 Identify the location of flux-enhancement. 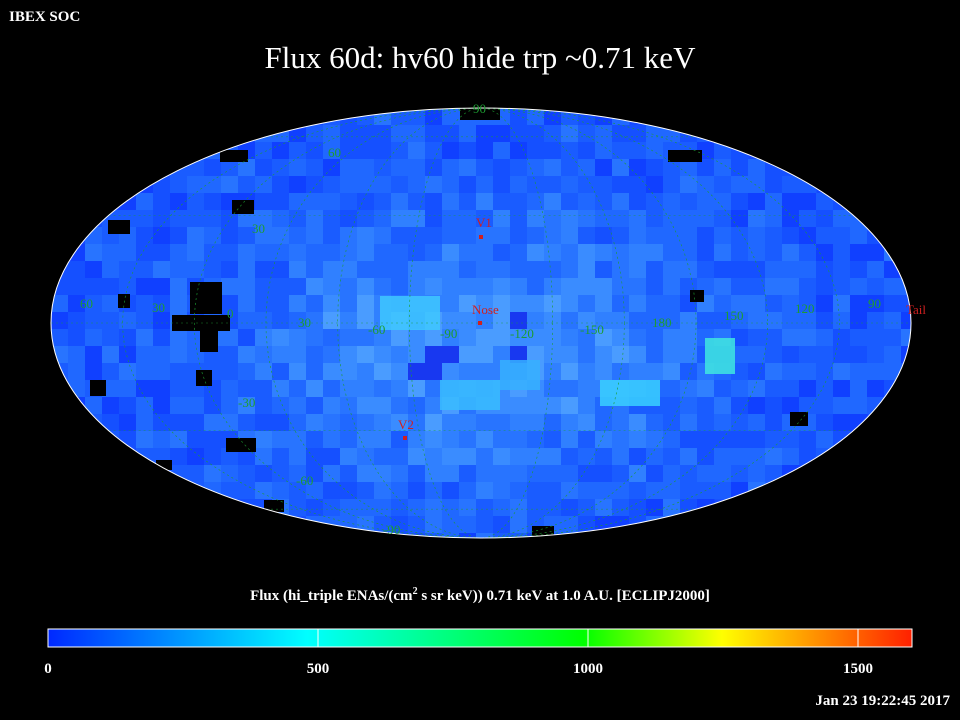
(720, 356).